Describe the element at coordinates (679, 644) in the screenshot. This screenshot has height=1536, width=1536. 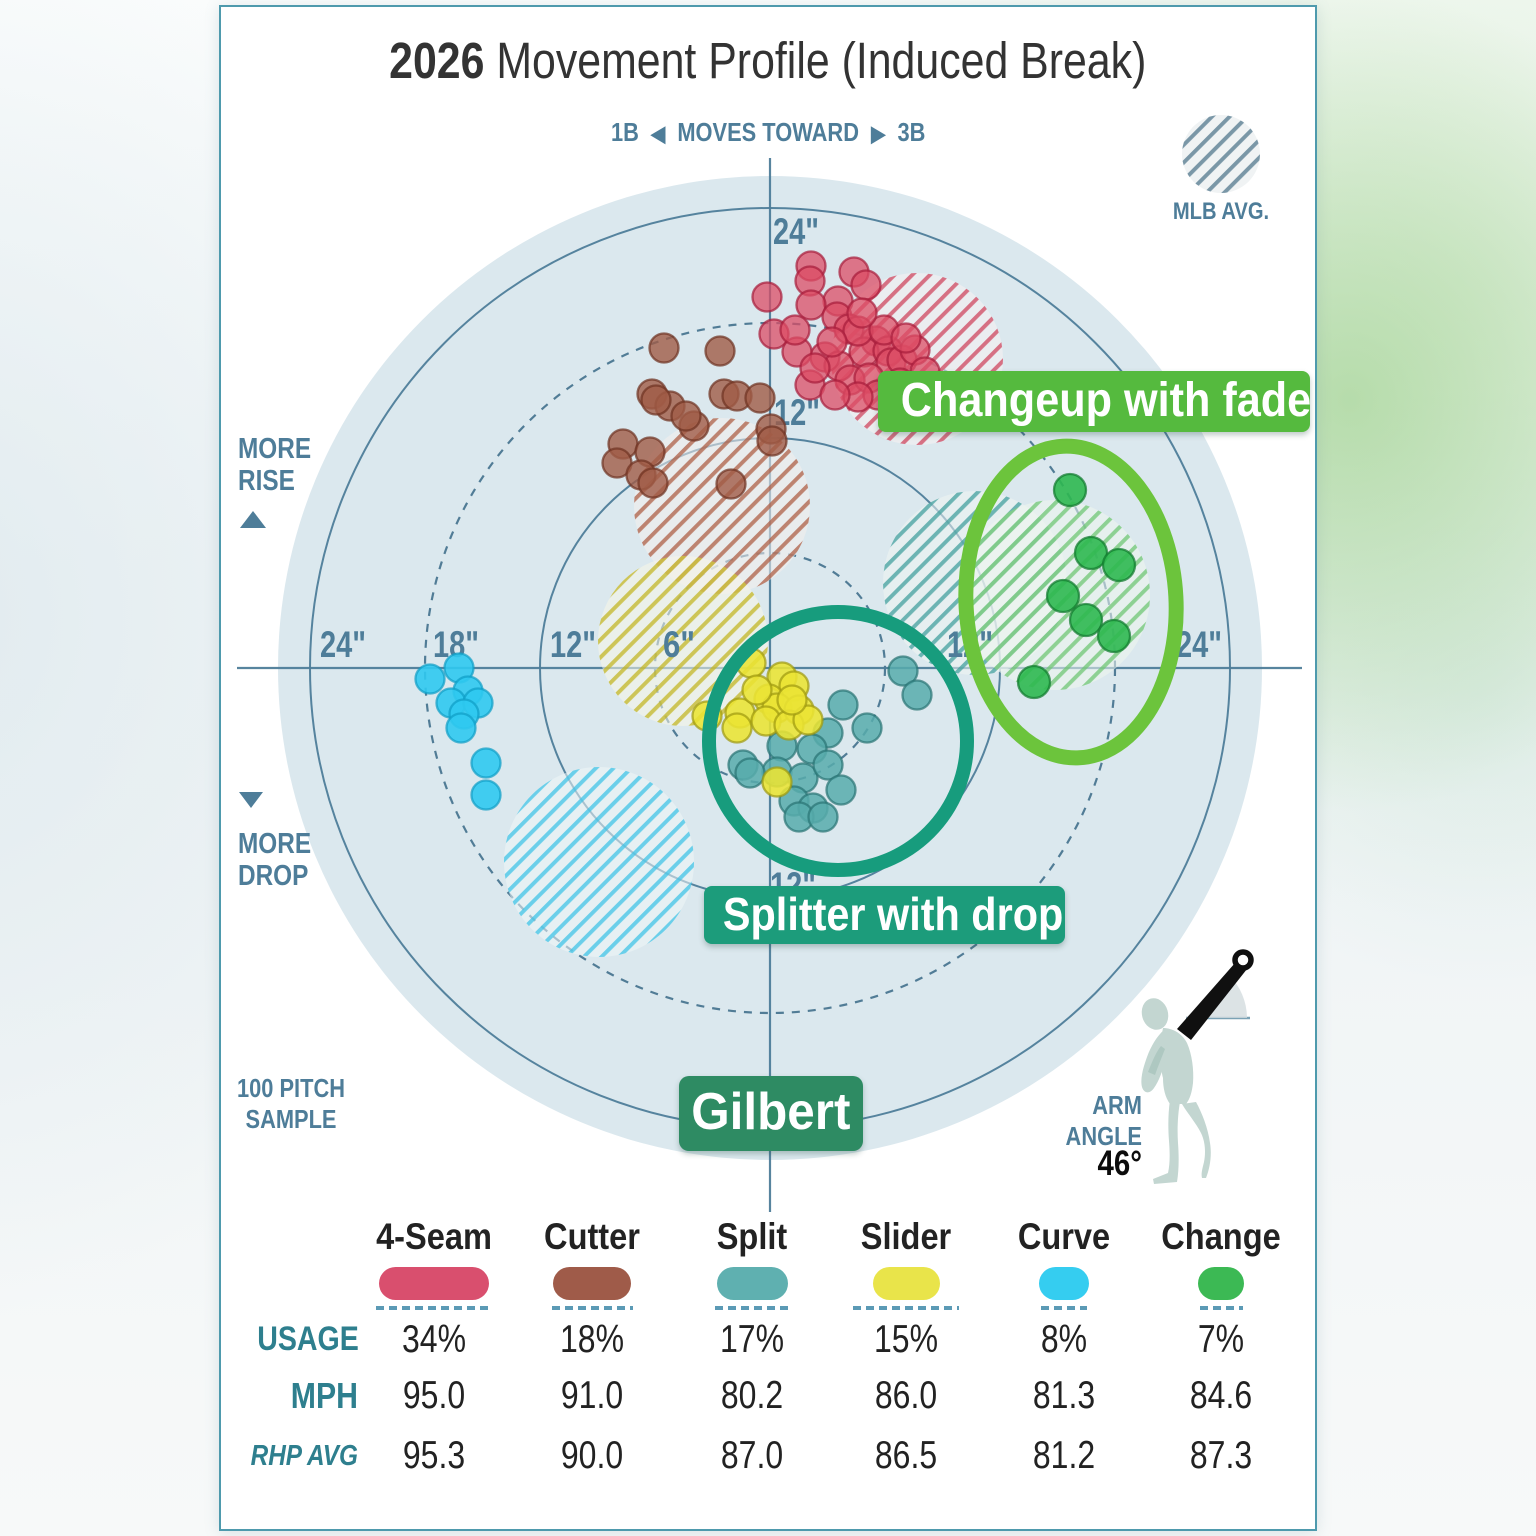
I see `svg-text: 6"` at that location.